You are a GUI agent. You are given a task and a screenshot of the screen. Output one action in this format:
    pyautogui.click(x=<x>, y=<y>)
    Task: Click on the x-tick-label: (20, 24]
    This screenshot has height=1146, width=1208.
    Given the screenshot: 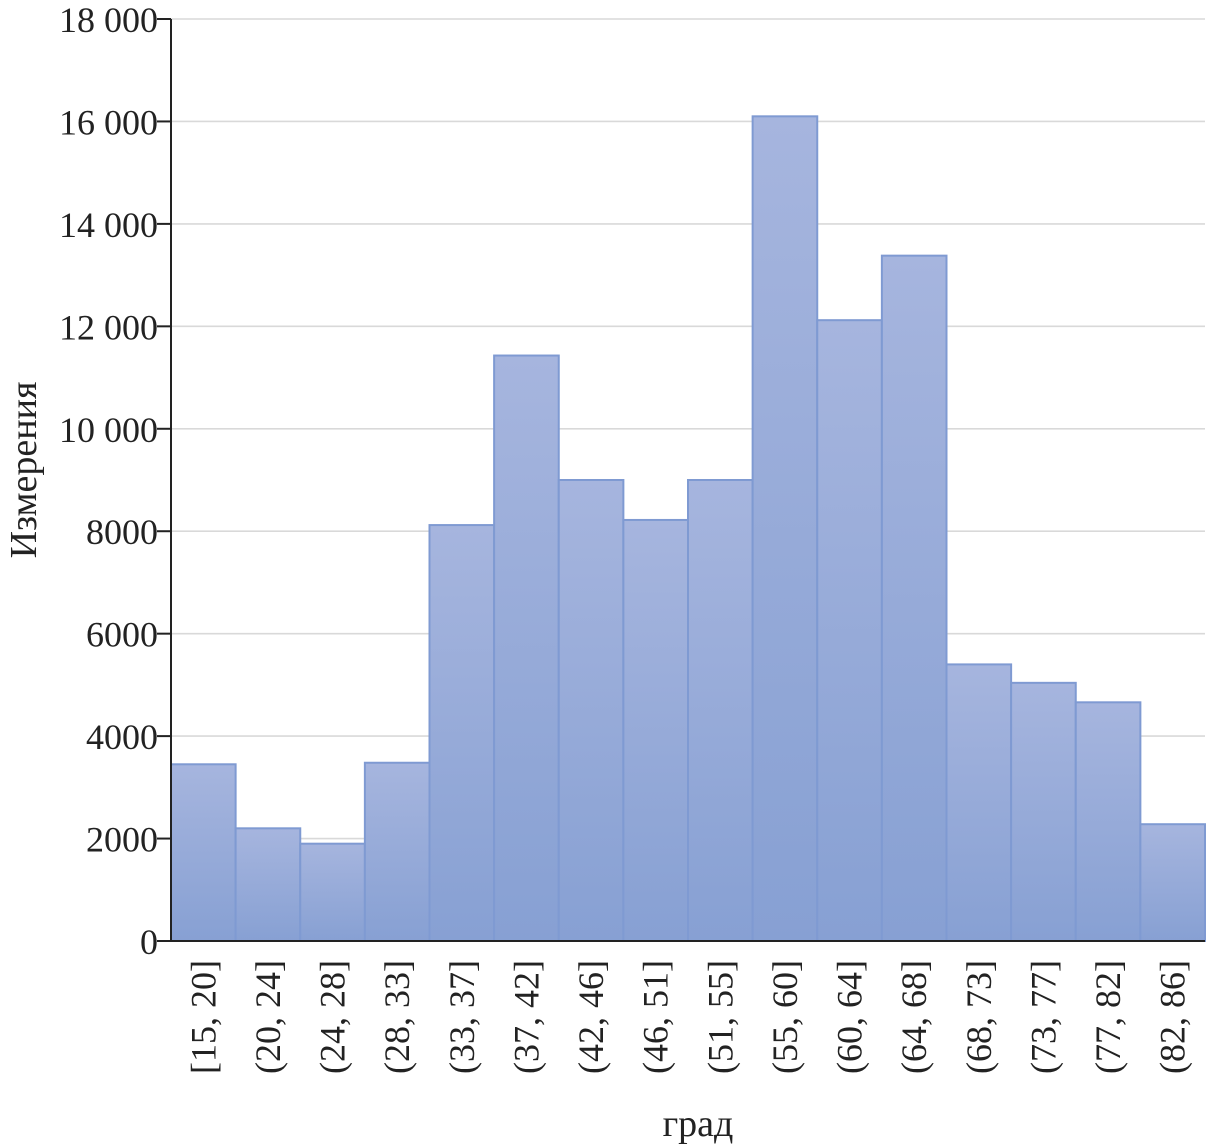 What is the action you would take?
    pyautogui.click(x=268, y=1017)
    